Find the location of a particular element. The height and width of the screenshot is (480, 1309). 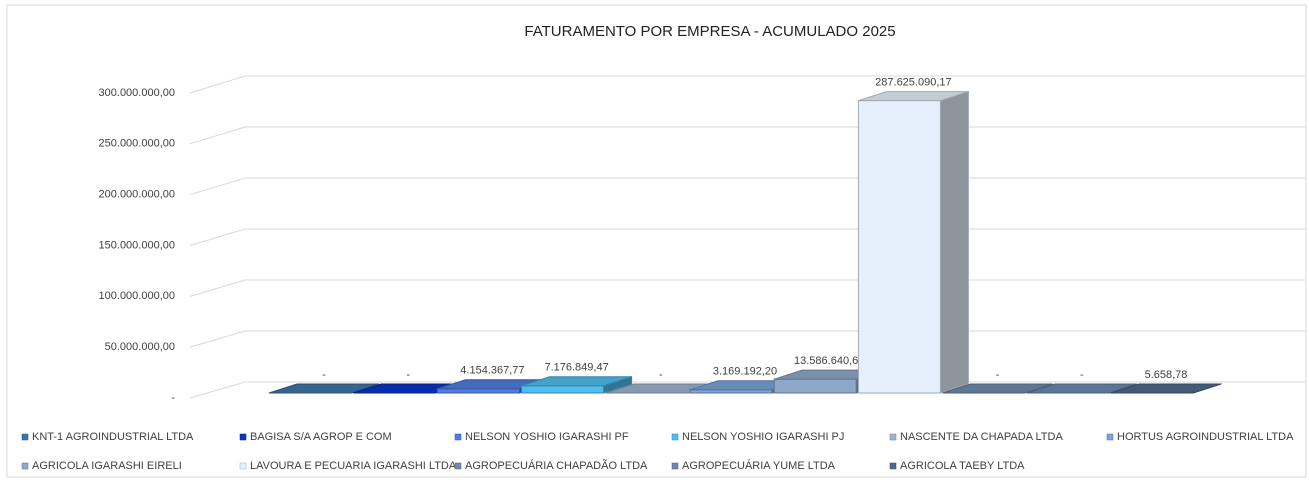

legend-label: AGRICOLA TAEBY LTDA is located at coordinates (962, 466).